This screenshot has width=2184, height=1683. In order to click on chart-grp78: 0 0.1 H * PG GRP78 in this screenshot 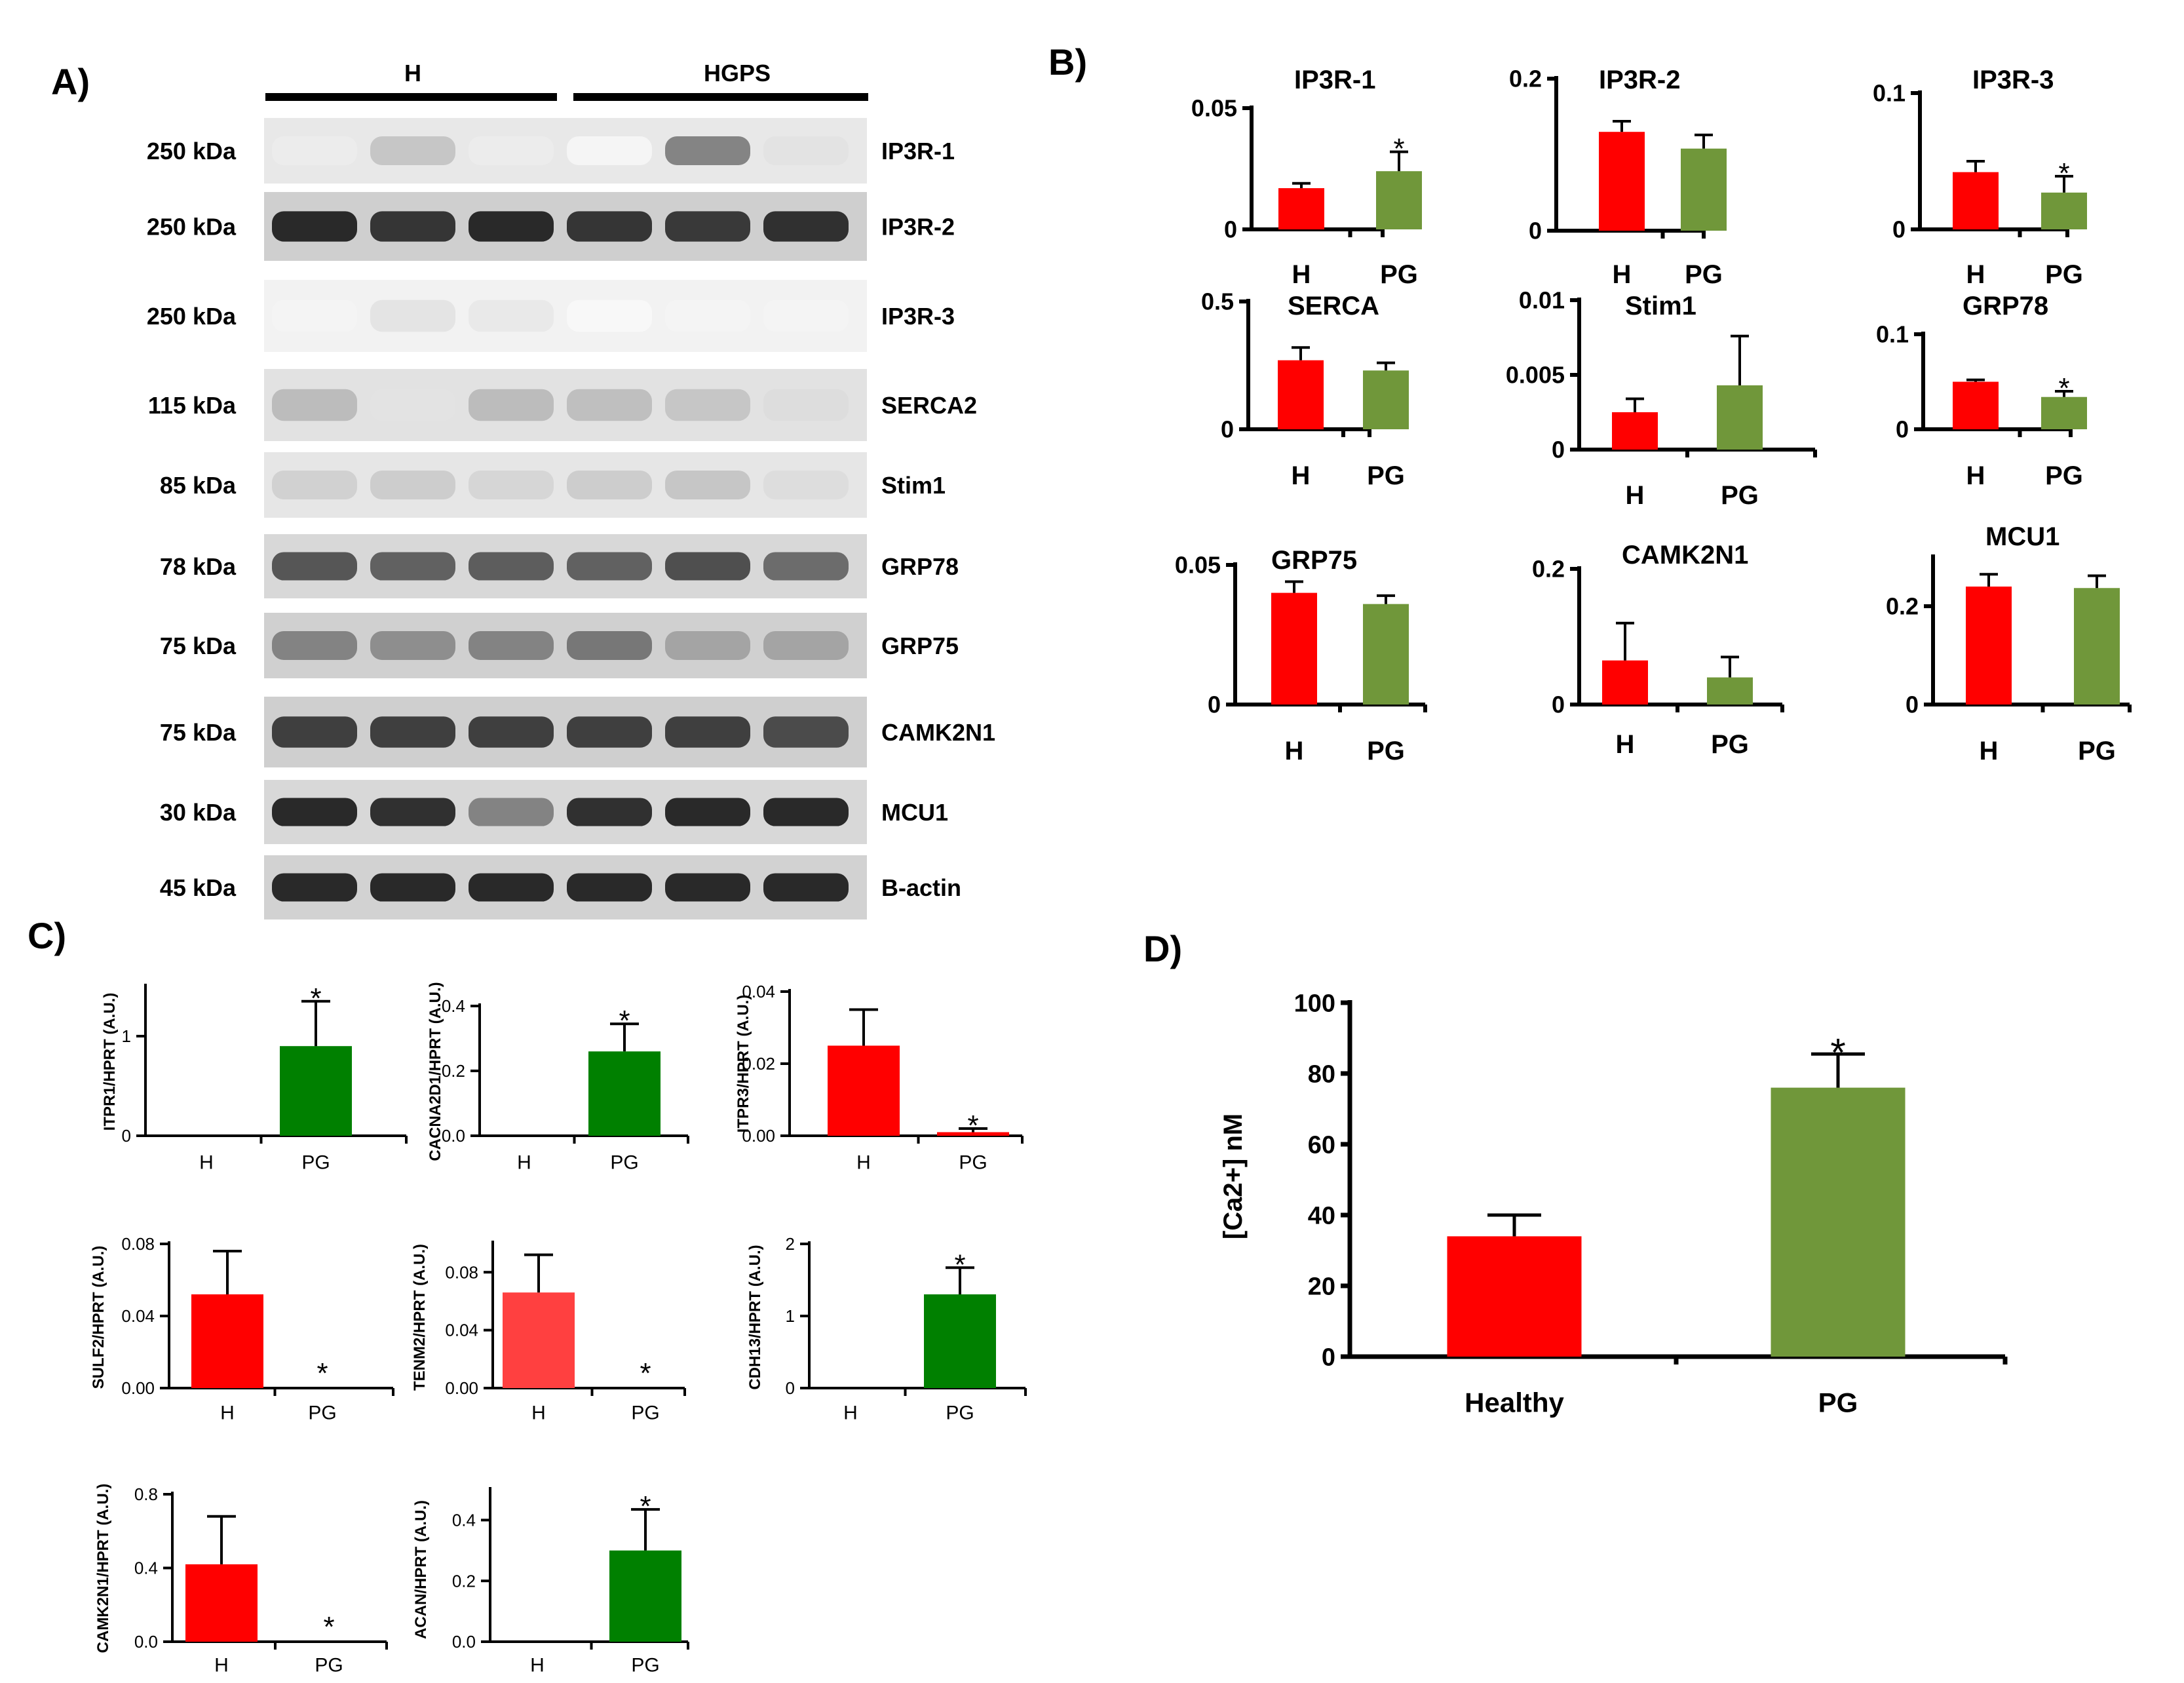, I will do `click(1981, 391)`.